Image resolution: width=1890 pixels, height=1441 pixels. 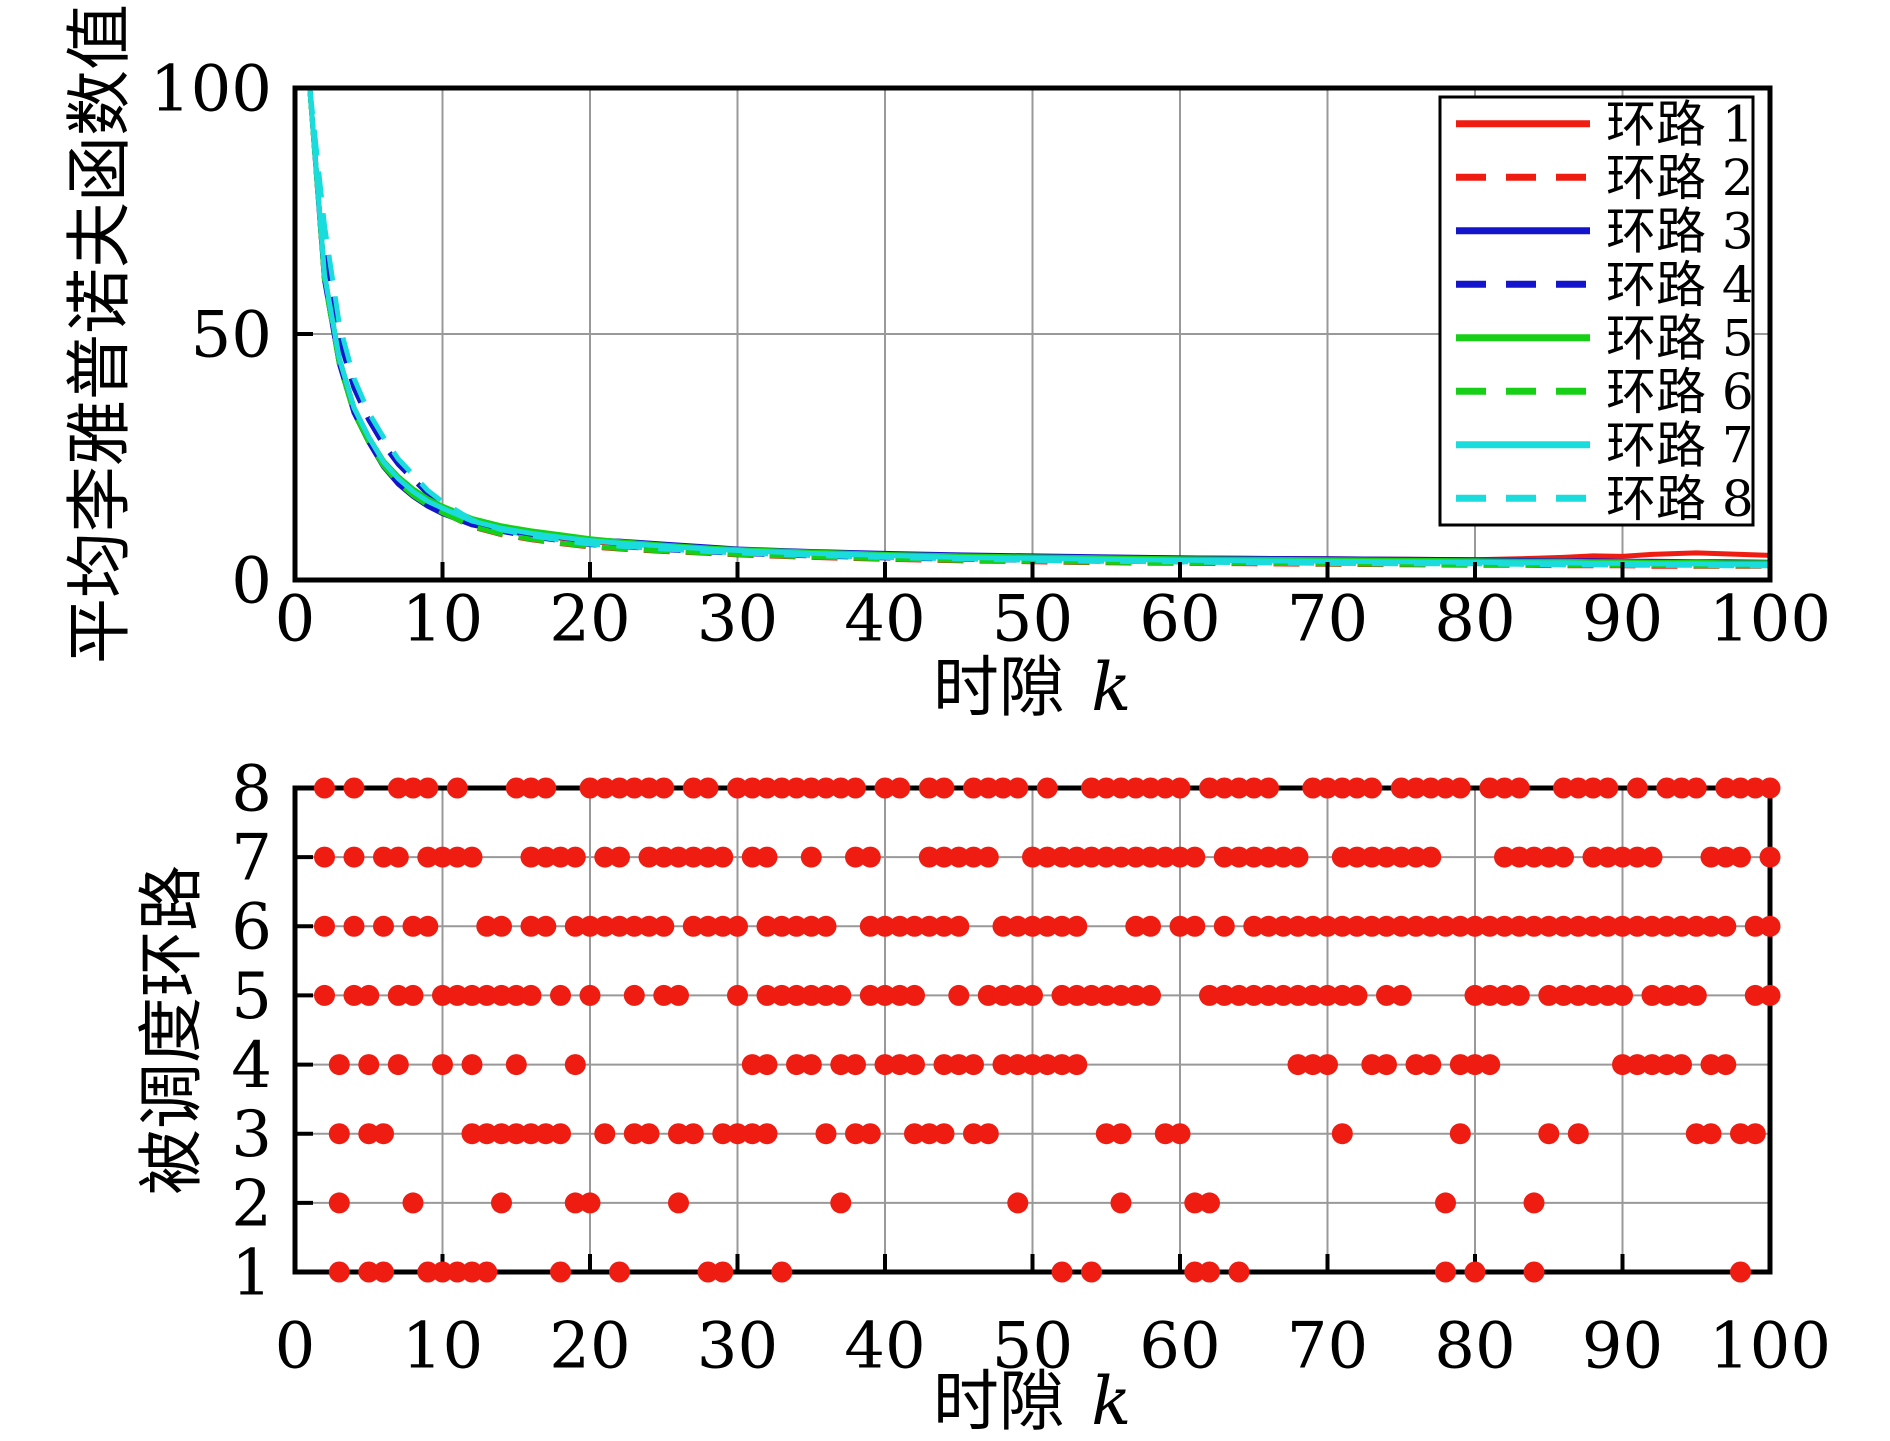 I want to click on bottom-x-tick-label: 60, so click(x=1179, y=1346).